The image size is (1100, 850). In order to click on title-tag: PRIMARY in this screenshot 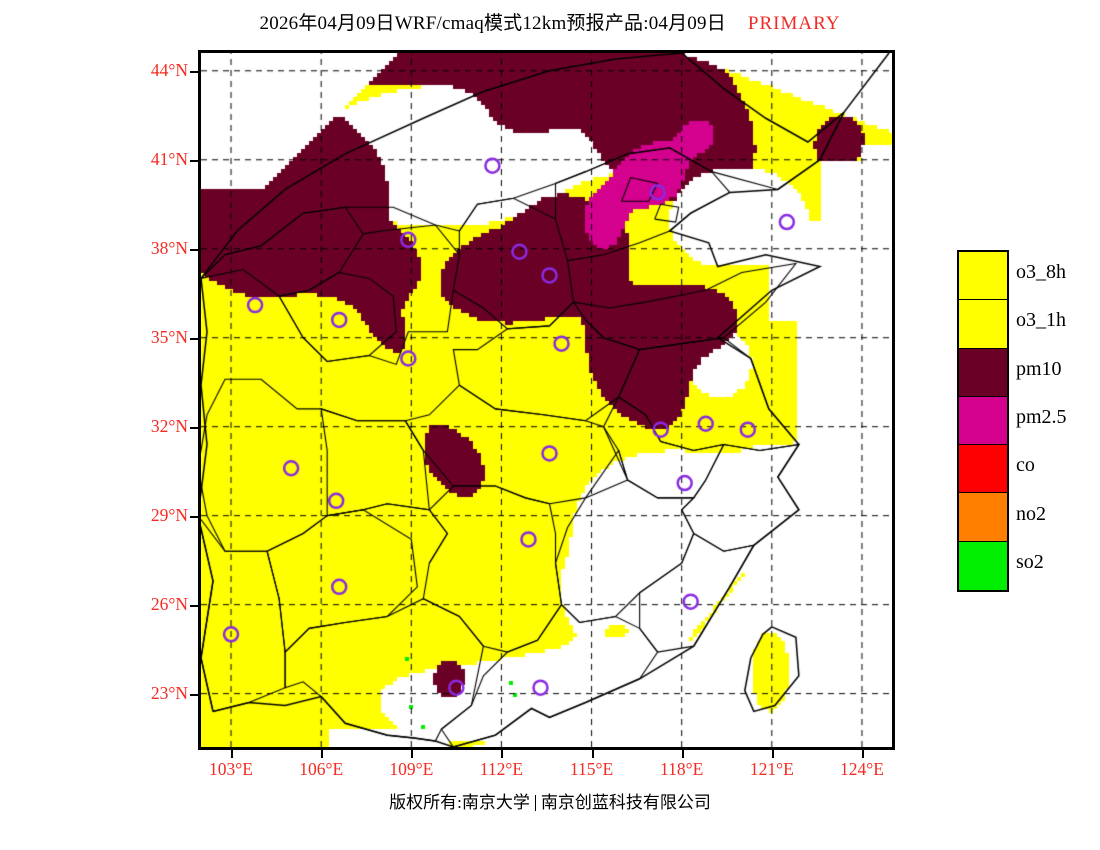, I will do `click(794, 23)`.